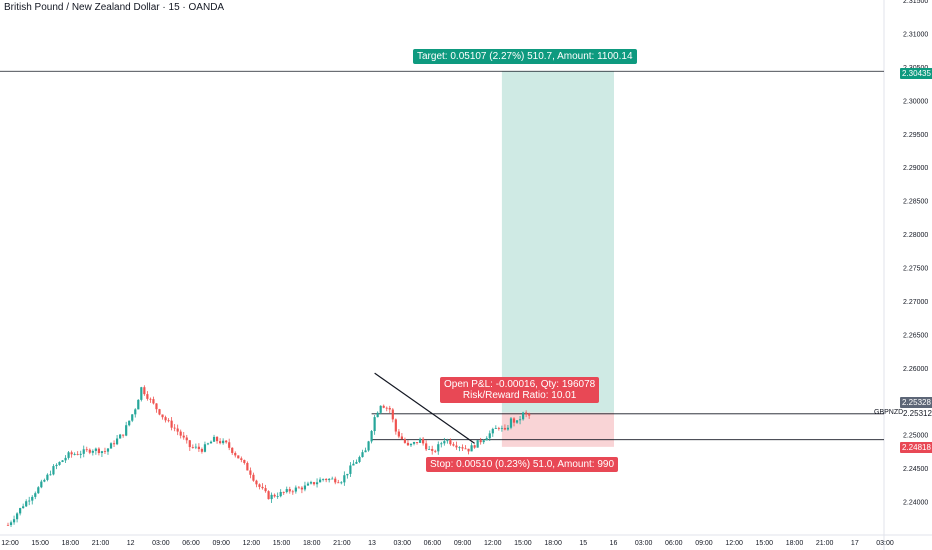 The image size is (932, 550). Describe the element at coordinates (915, 436) in the screenshot. I see `y-tick-label: 2.25000` at that location.